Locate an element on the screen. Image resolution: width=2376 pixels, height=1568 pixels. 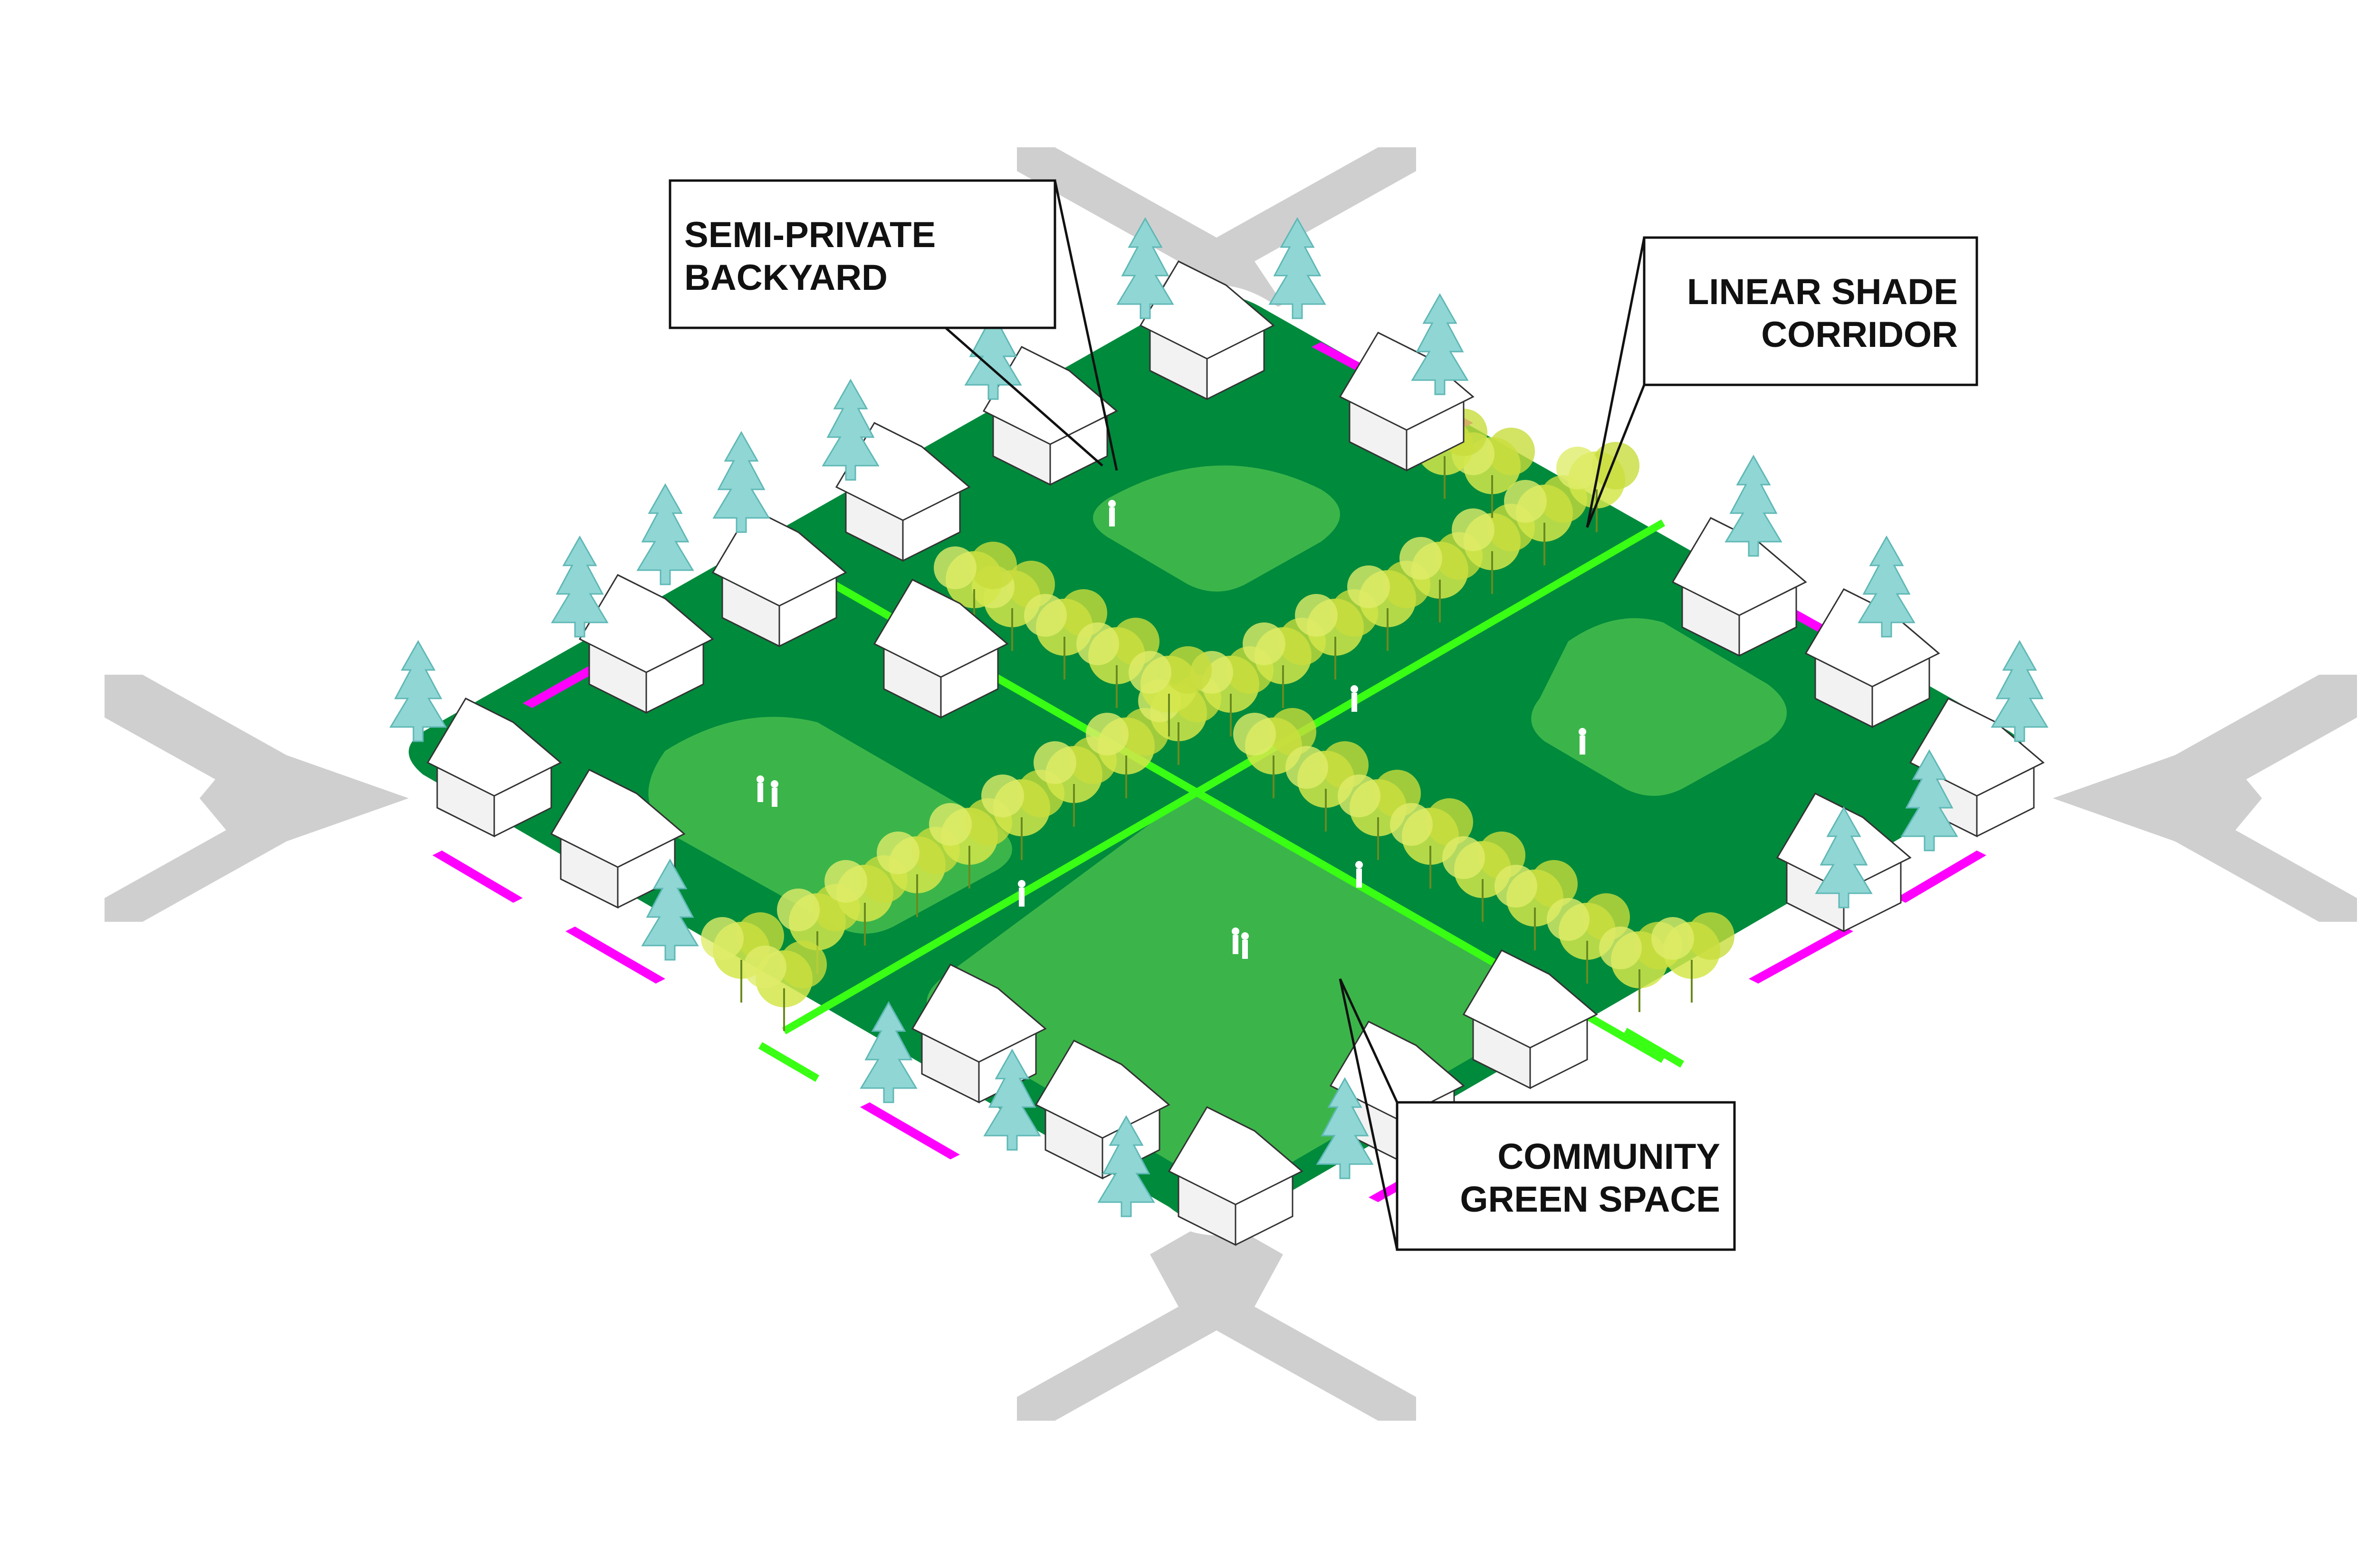
callout-backyard-line1: SEMI-PRIVATE is located at coordinates (810, 235).